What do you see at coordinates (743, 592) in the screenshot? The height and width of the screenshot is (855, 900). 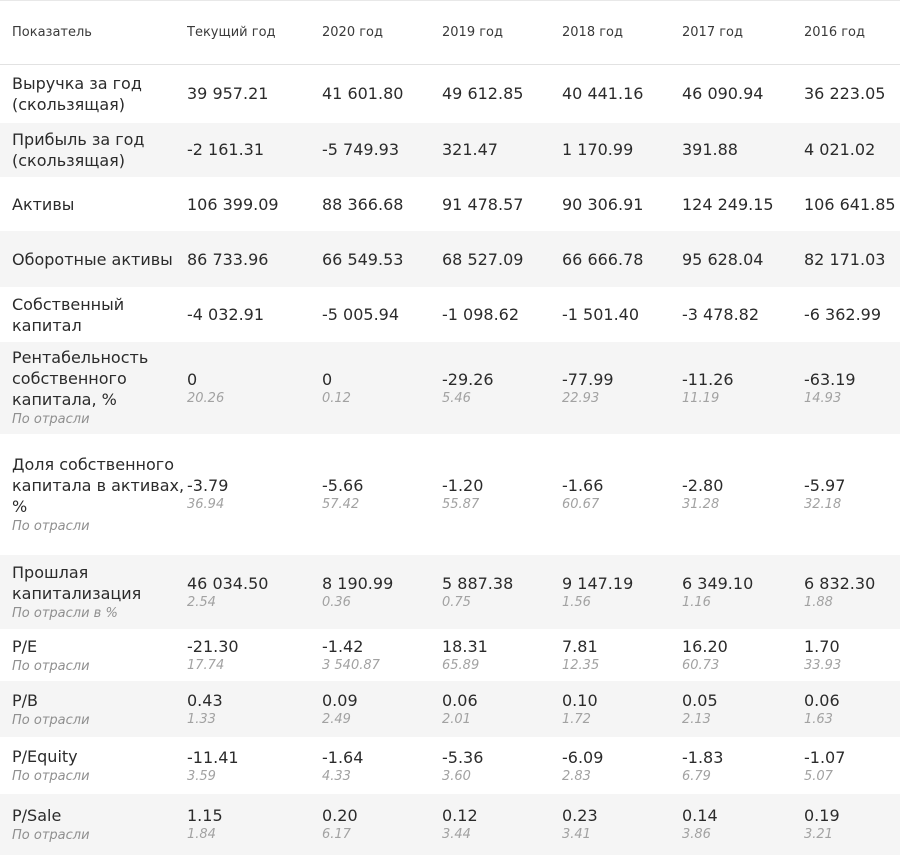 I see `value-cell: 6 349.10 1.16` at bounding box center [743, 592].